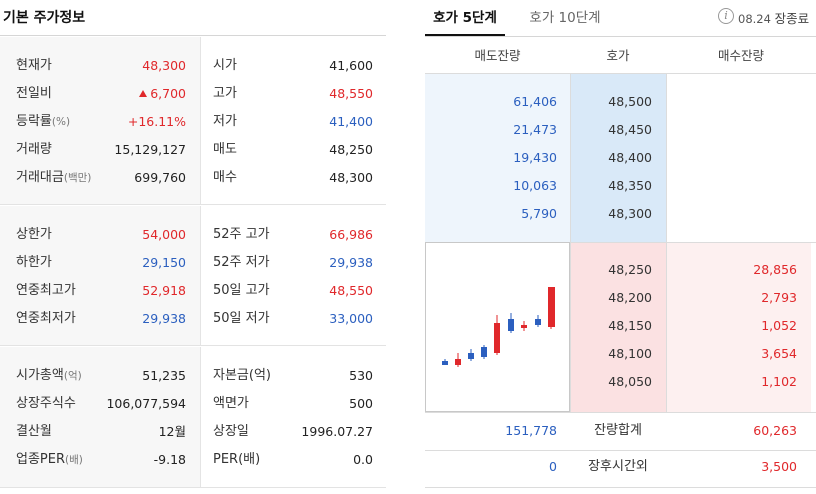 The height and width of the screenshot is (494, 816). I want to click on label-per: PER(배), so click(237, 459).